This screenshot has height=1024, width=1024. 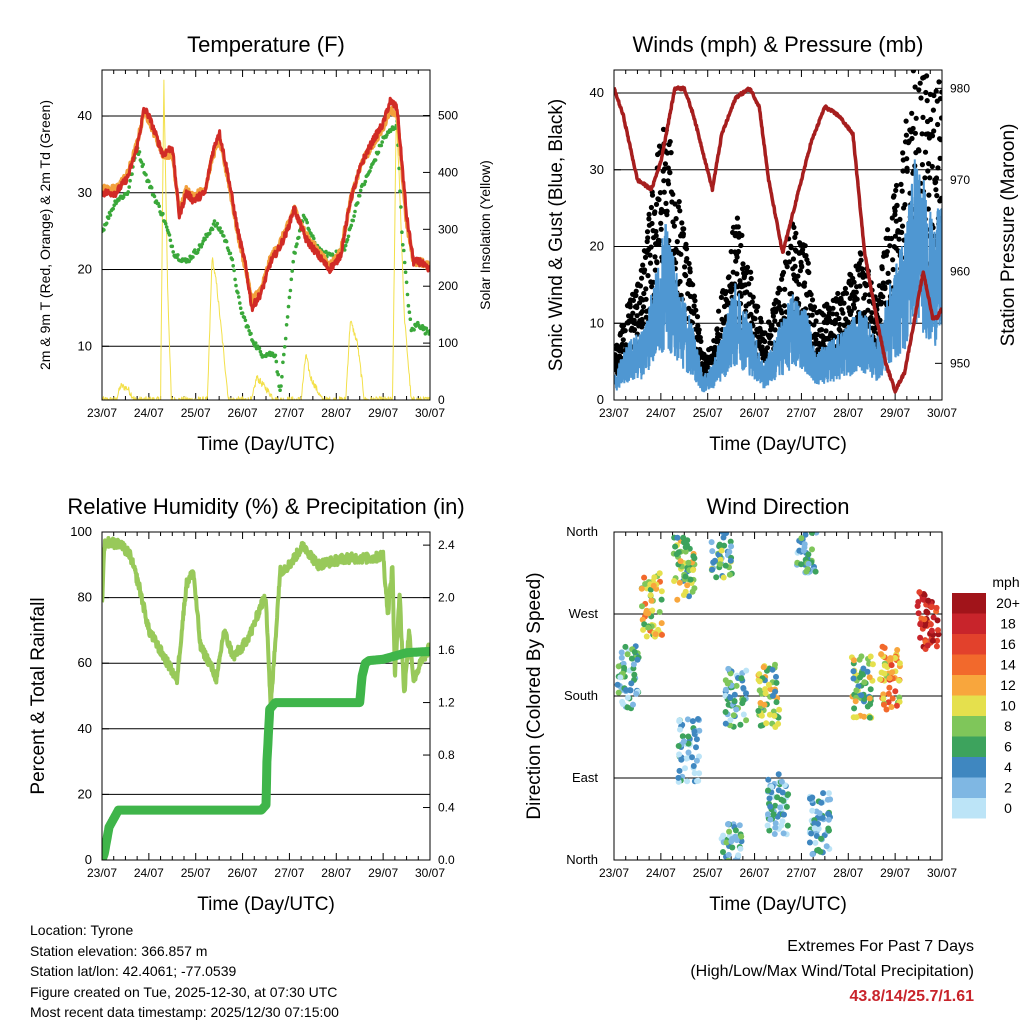 What do you see at coordinates (600, 399) in the screenshot?
I see `y-tick-label: 0` at bounding box center [600, 399].